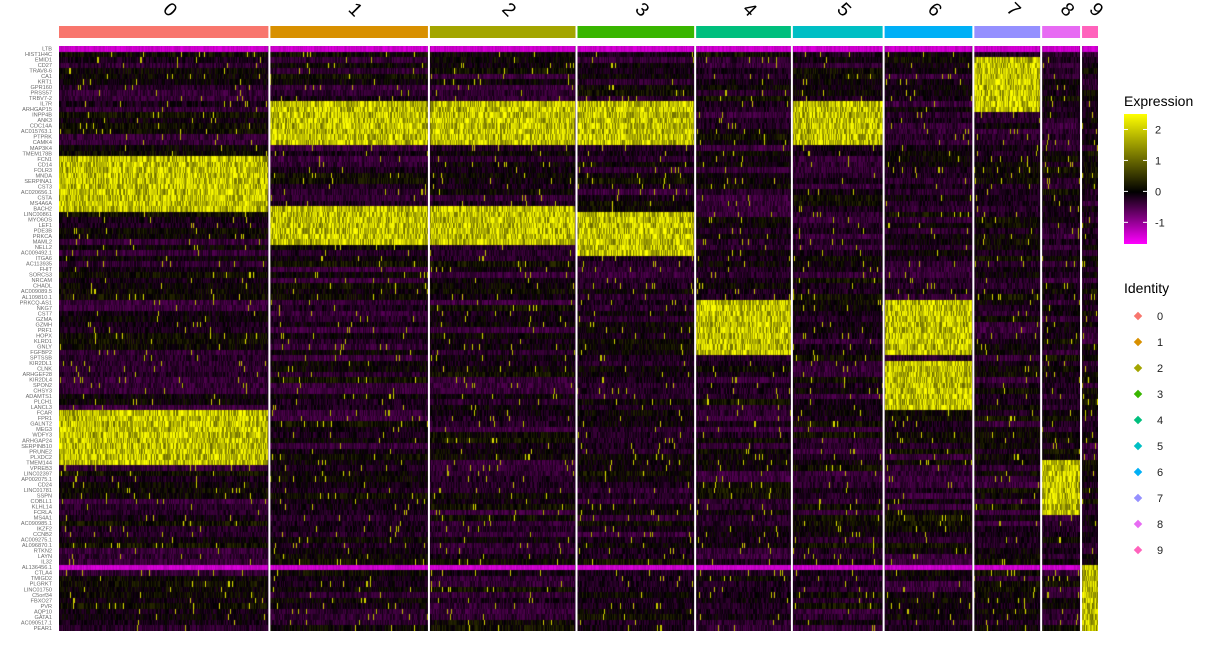 The height and width of the screenshot is (657, 1229). What do you see at coordinates (749, 11) in the screenshot?
I see `cluster-label-4: 4` at bounding box center [749, 11].